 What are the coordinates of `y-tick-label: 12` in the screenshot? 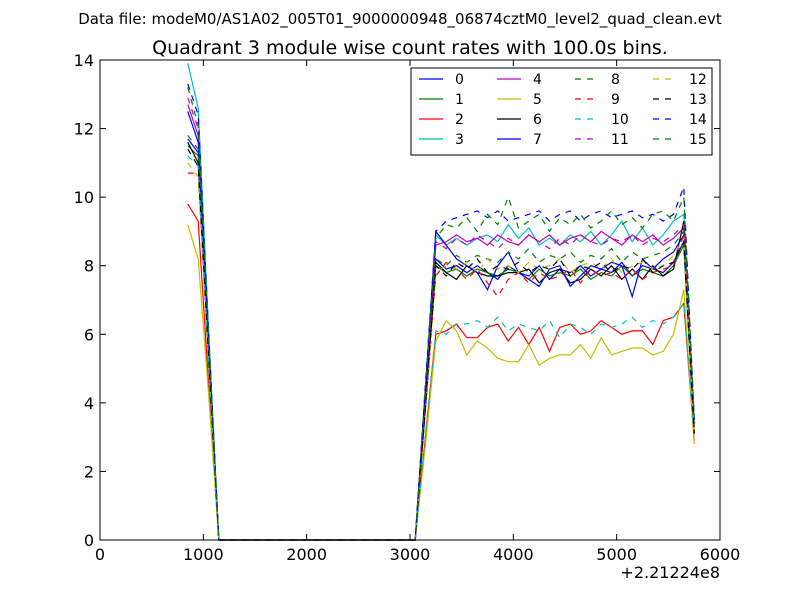 It's located at (84, 129).